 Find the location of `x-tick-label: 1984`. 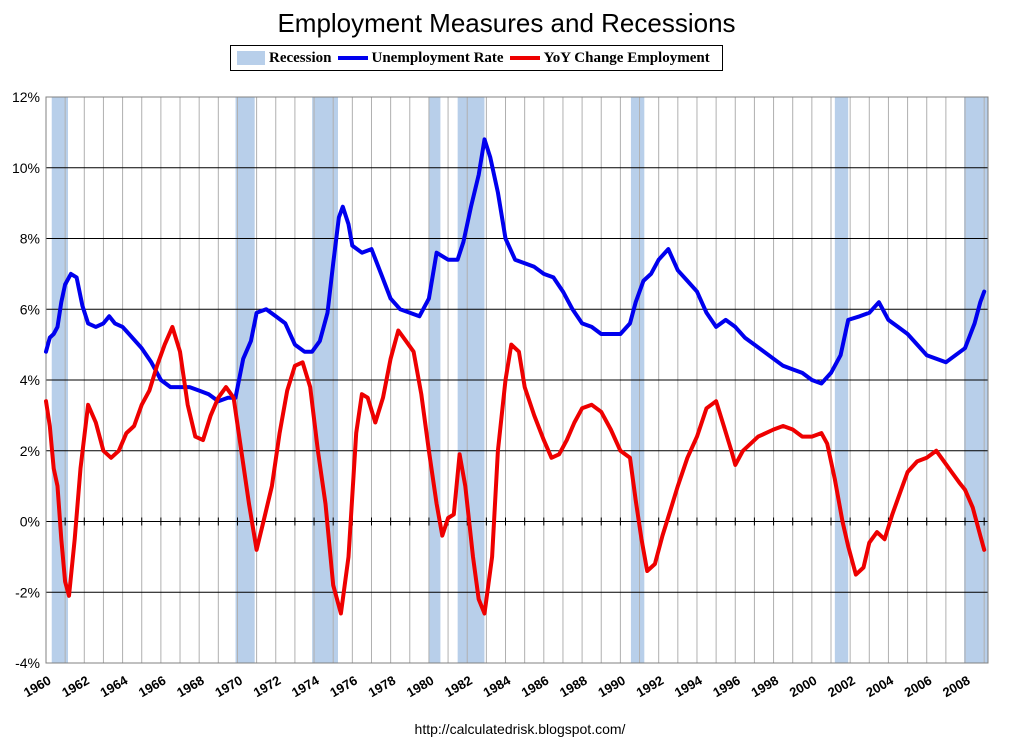

x-tick-label: 1984 is located at coordinates (496, 686).